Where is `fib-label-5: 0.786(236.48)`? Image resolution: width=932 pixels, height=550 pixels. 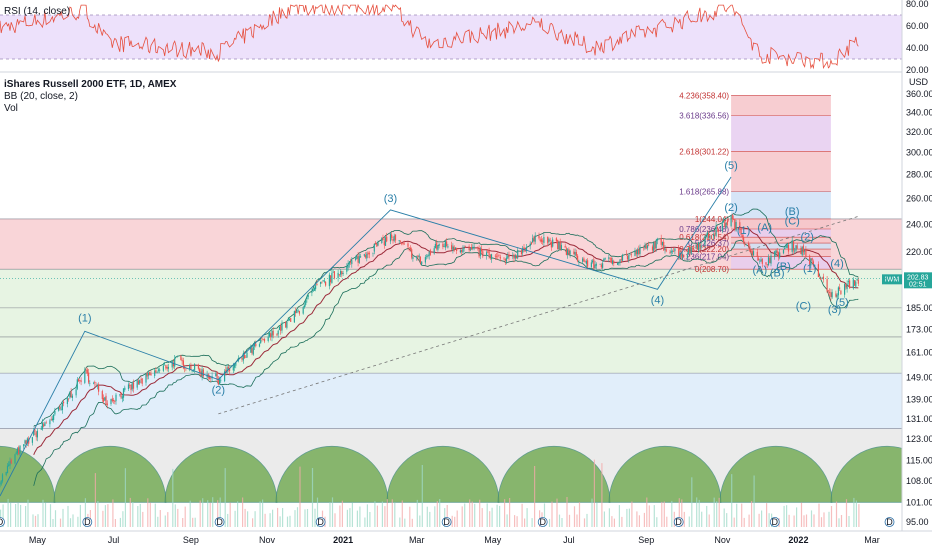
fib-label-5: 0.786(236.48) is located at coordinates (704, 229).